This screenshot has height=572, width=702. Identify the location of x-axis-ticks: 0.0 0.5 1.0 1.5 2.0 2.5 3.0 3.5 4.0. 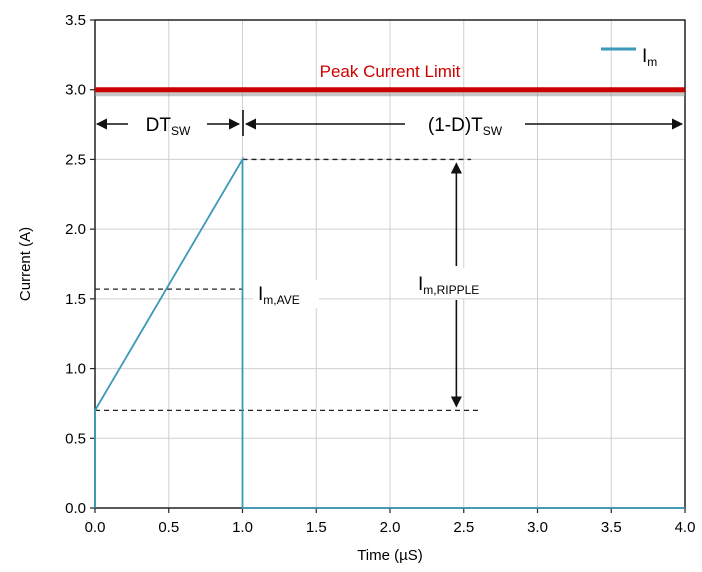
(390, 522).